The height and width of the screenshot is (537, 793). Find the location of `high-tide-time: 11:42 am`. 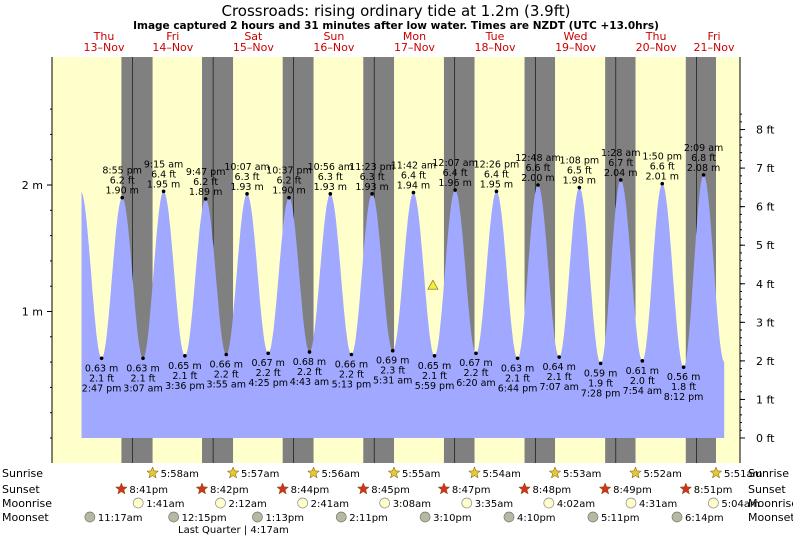

high-tide-time: 11:42 am is located at coordinates (413, 166).